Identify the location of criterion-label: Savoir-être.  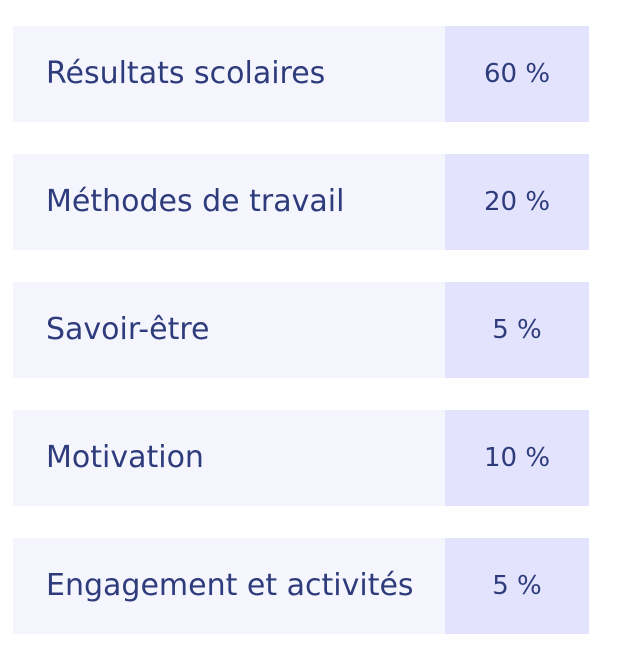
(229, 330).